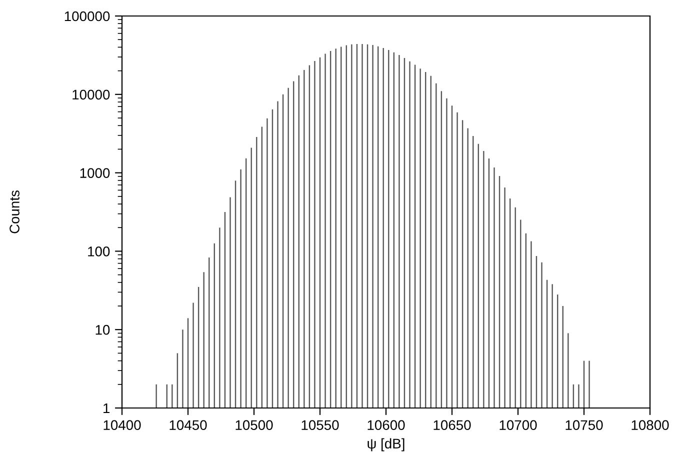 This screenshot has height=464, width=674. What do you see at coordinates (452, 425) in the screenshot?
I see `x-tick-label: 10650` at bounding box center [452, 425].